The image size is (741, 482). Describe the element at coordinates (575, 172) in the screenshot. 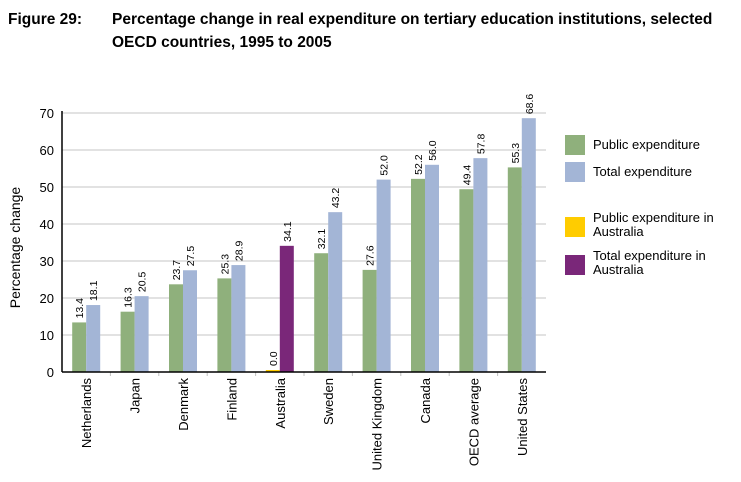

I see `legend-swatch-total` at that location.